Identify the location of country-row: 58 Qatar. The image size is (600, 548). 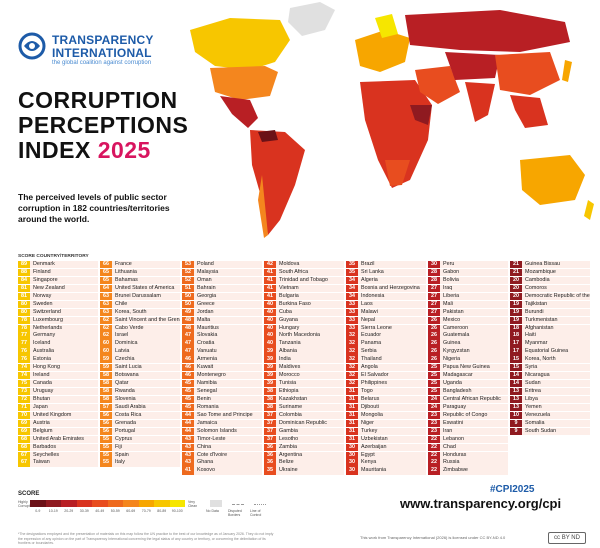
(140, 384).